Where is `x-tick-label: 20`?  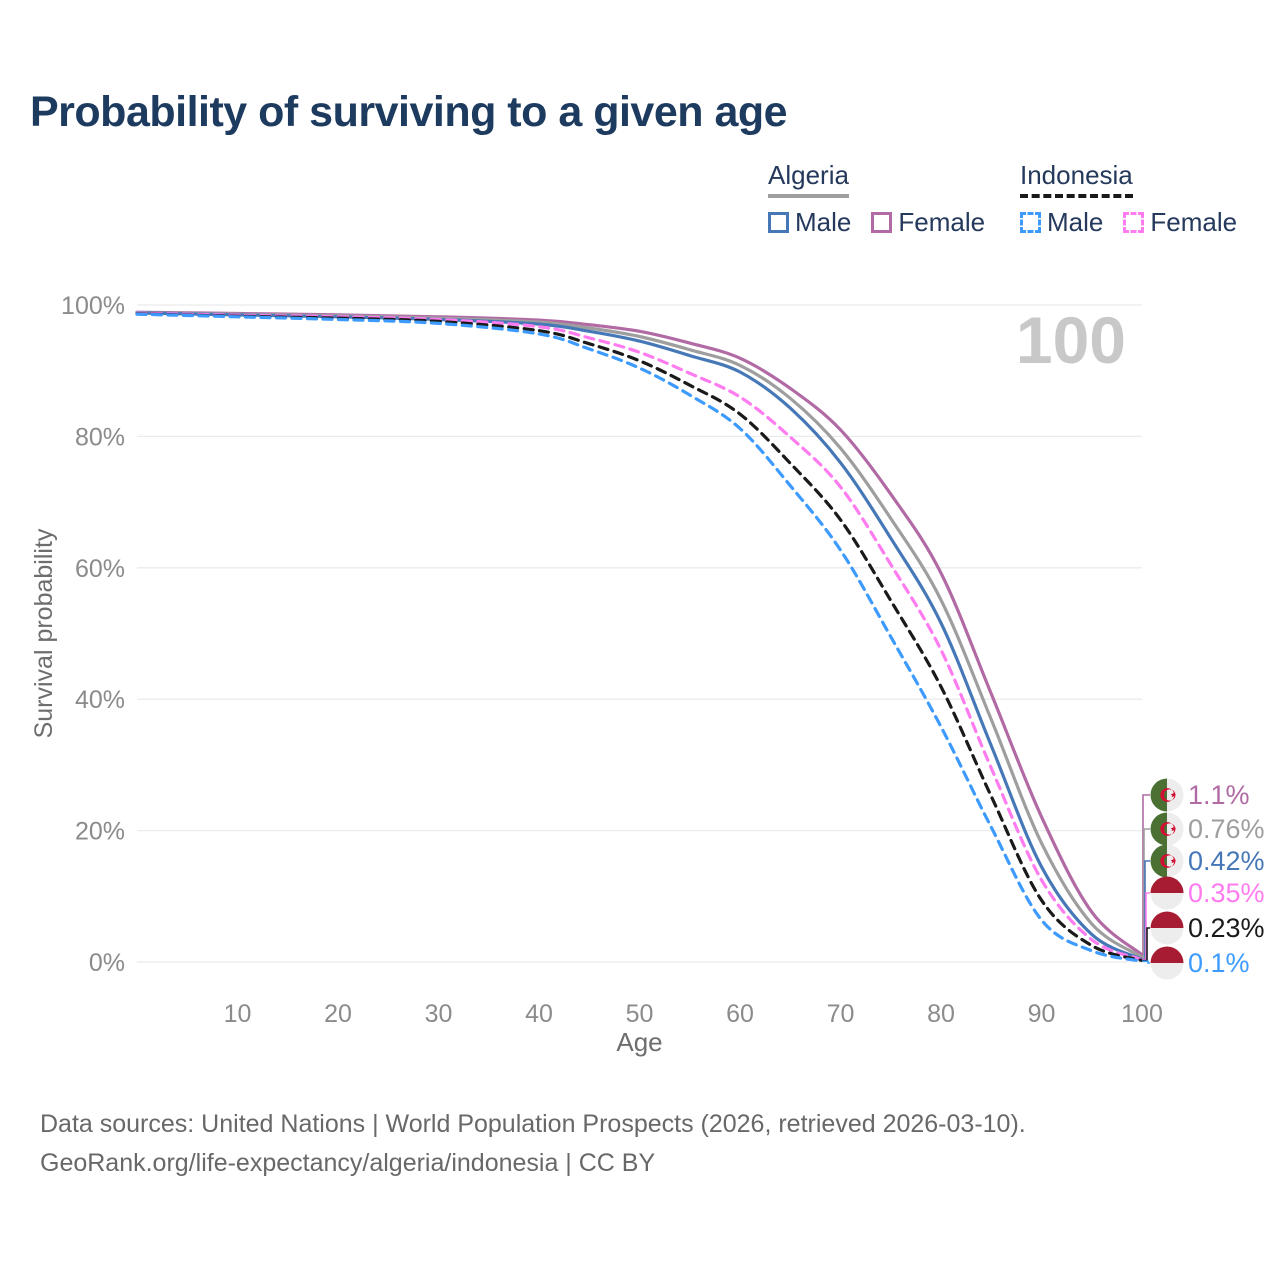
x-tick-label: 20 is located at coordinates (338, 1014).